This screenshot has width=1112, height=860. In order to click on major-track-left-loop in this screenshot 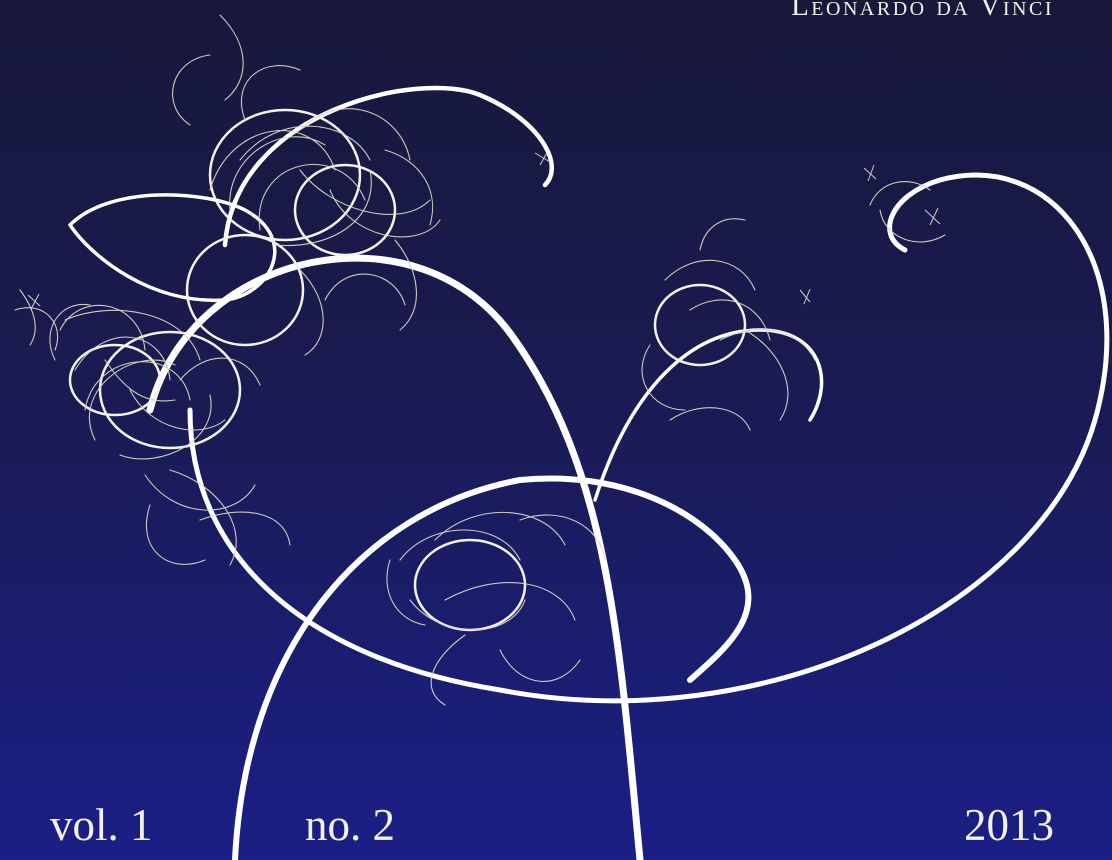, I will do `click(172, 248)`.